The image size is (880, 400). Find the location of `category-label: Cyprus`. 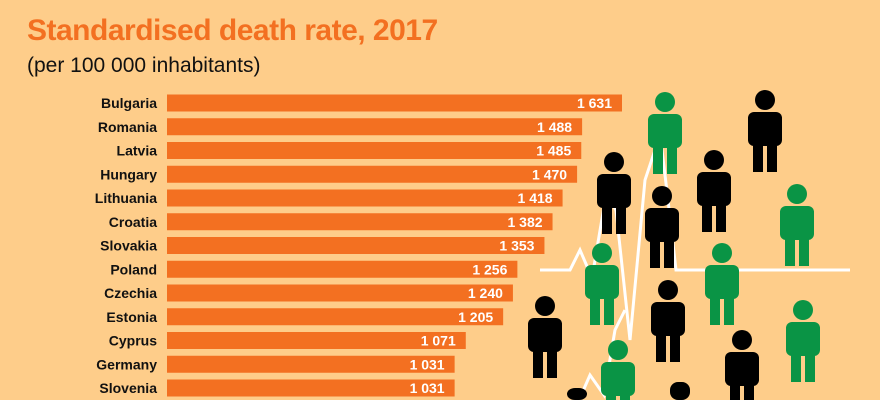

category-label: Cyprus is located at coordinates (133, 341).